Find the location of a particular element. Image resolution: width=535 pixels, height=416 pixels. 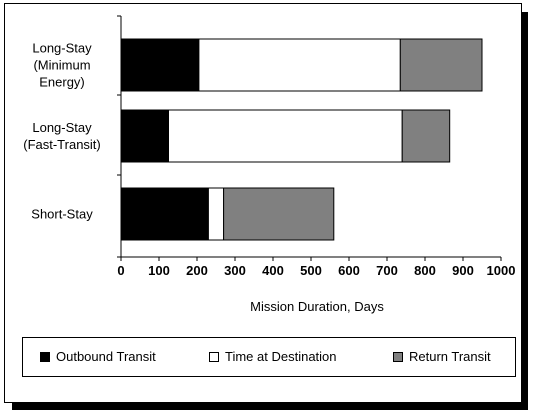

x-tick-label: 700 is located at coordinates (387, 270).